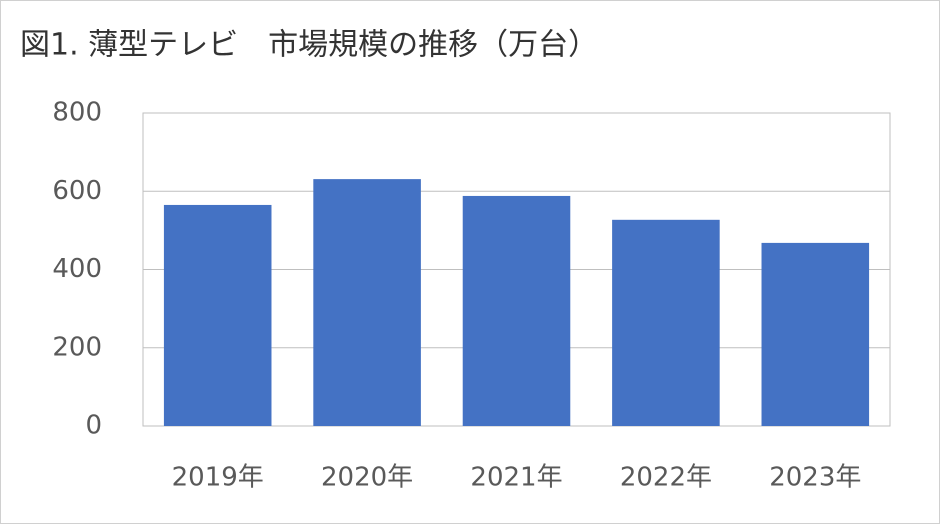 This screenshot has width=940, height=524. I want to click on y-tick-label: 400, so click(77, 269).